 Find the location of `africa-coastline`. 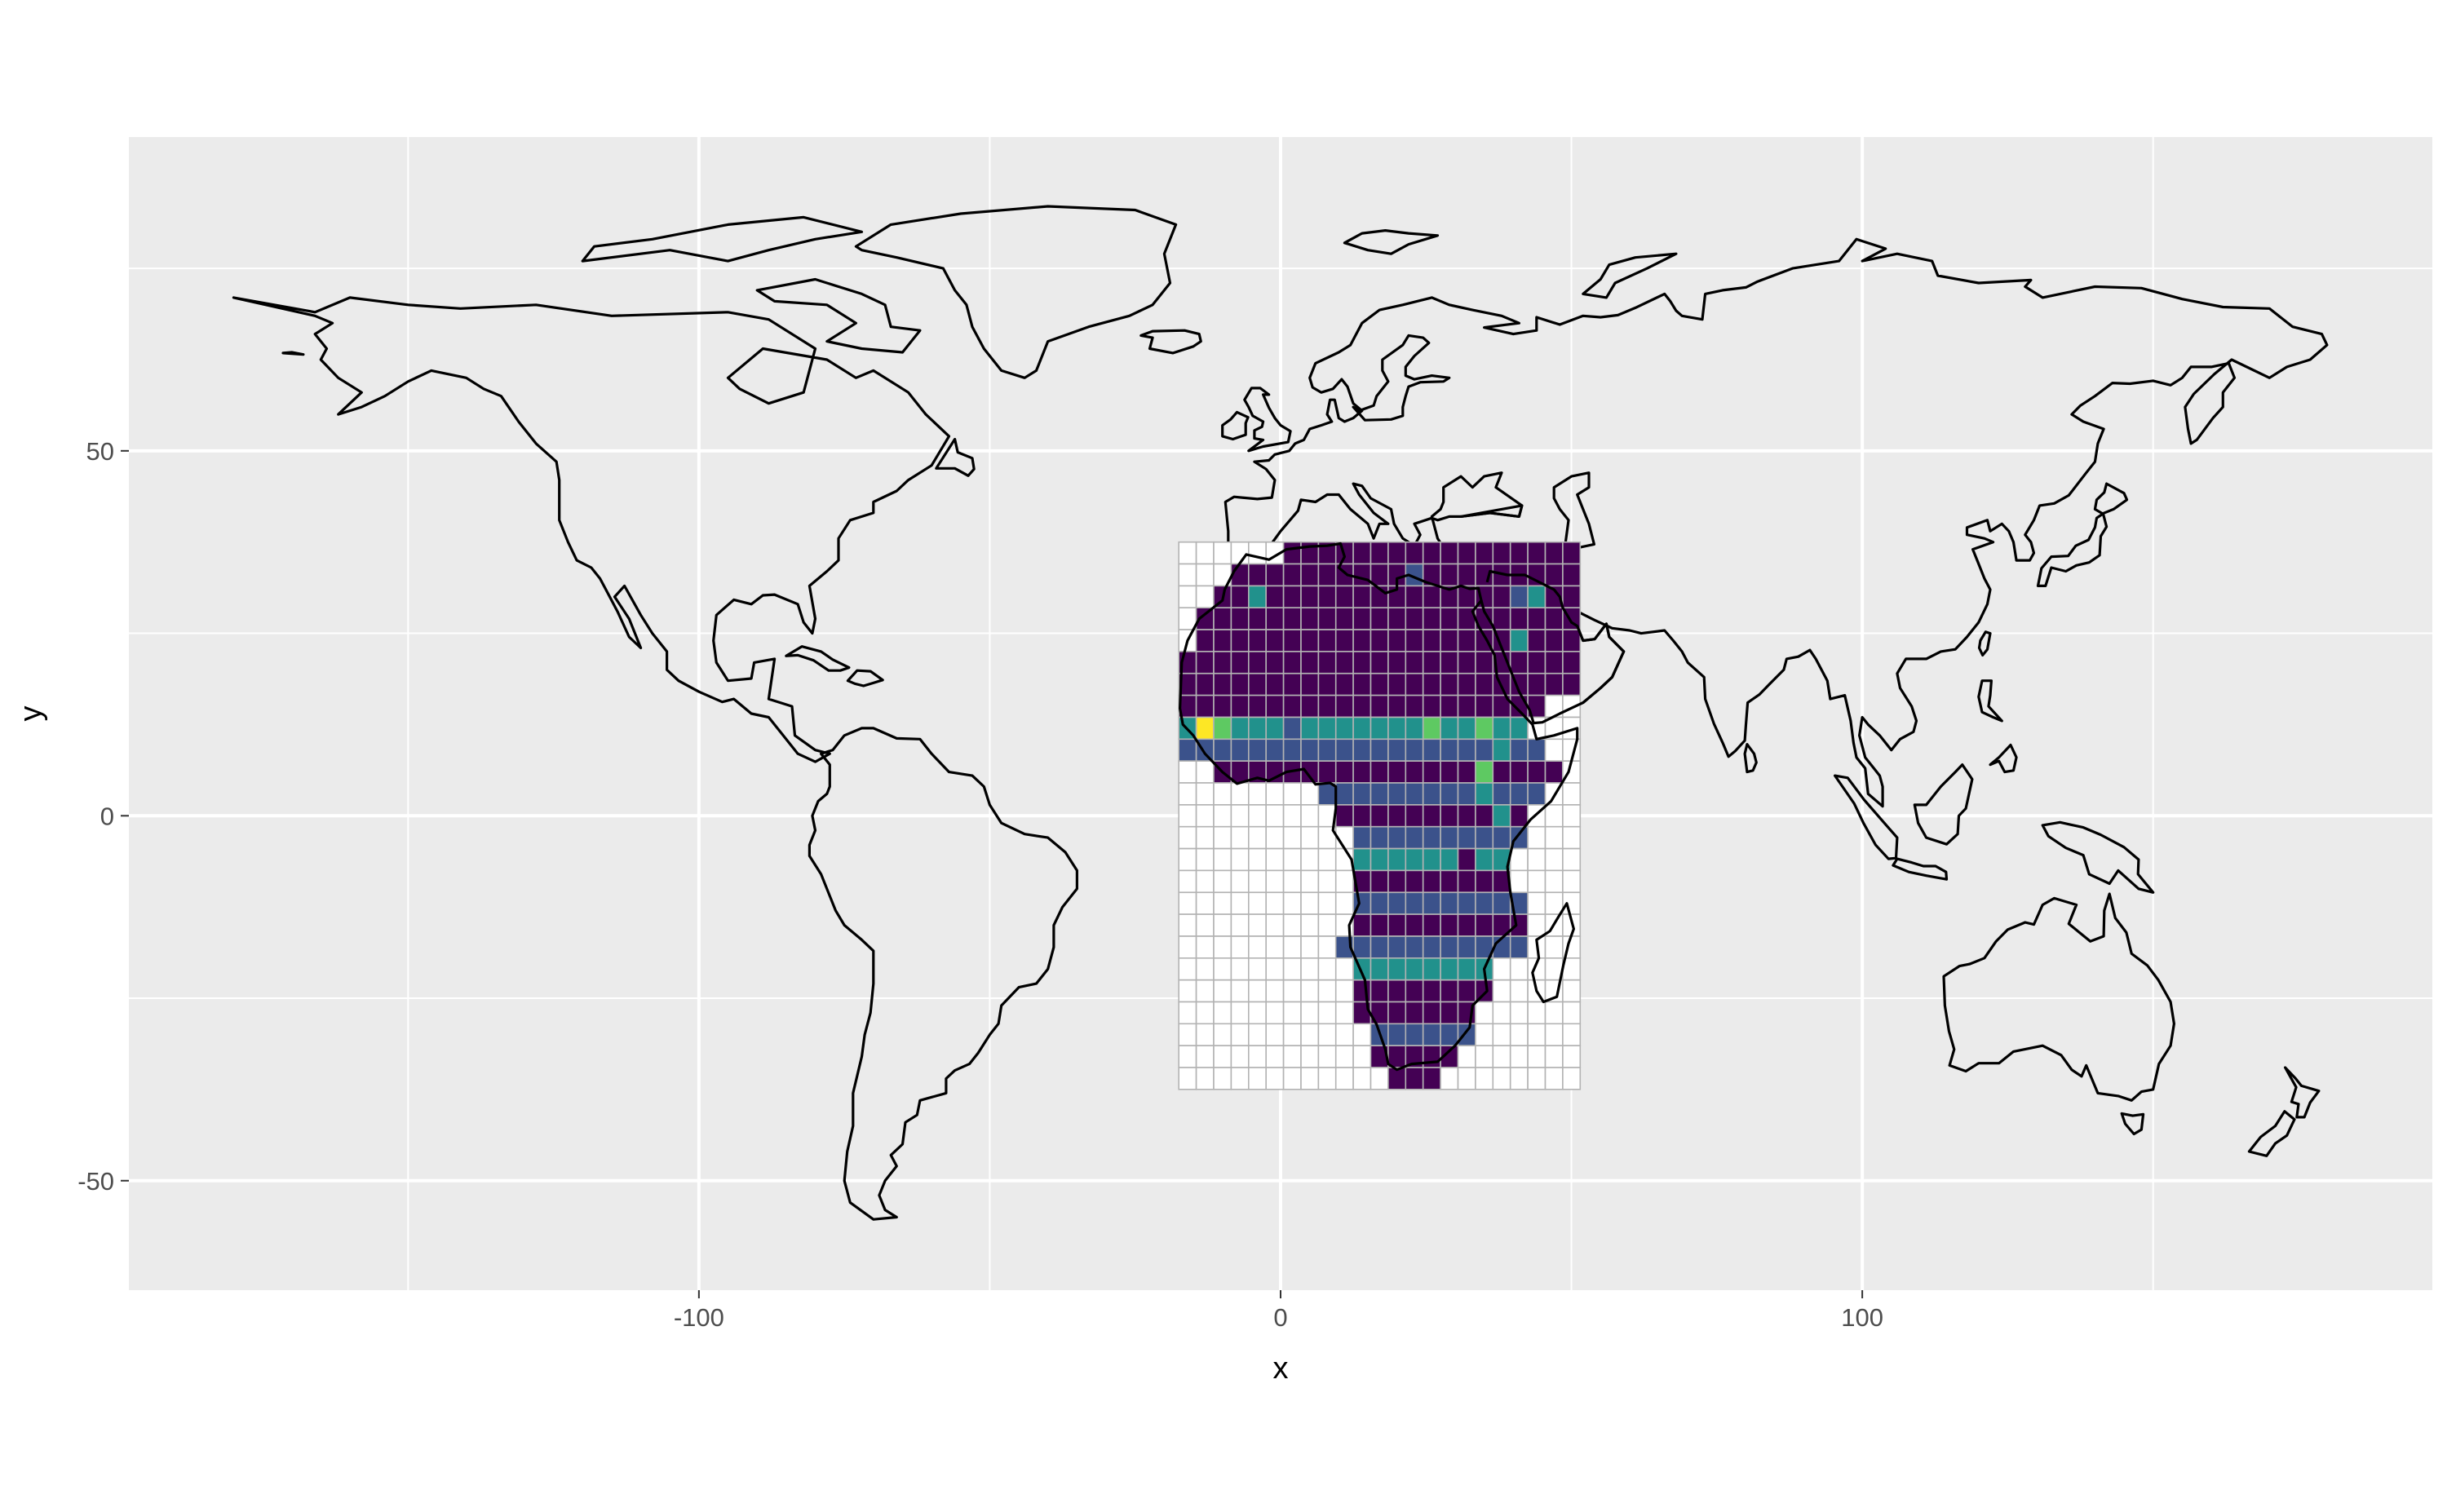

africa-coastline is located at coordinates (1402, 807).